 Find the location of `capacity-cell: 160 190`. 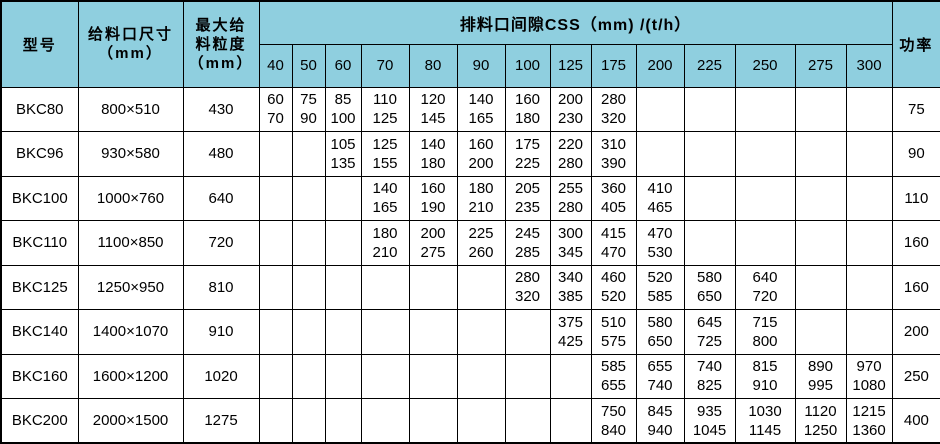

capacity-cell: 160 190 is located at coordinates (433, 198).